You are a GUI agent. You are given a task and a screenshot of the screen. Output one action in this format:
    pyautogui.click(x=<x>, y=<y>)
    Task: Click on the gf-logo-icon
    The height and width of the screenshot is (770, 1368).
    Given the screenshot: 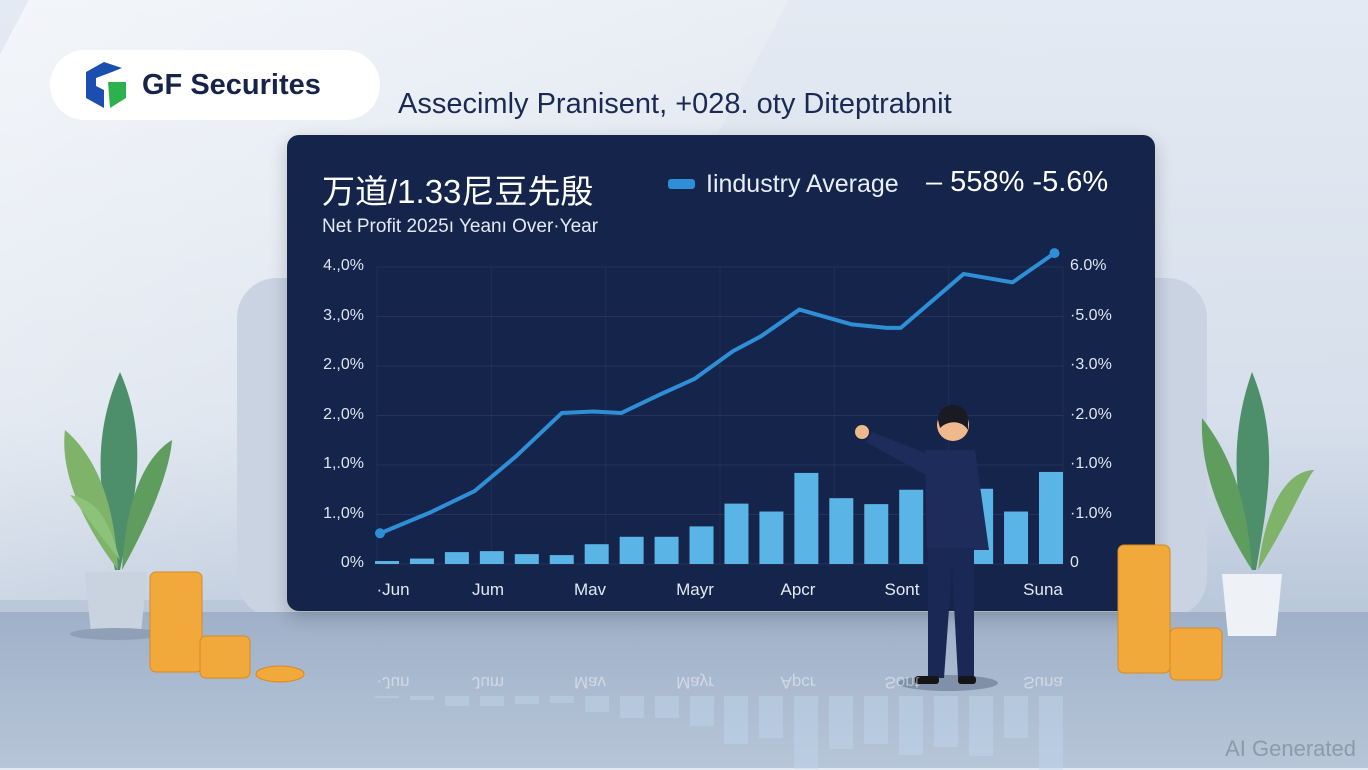 What is the action you would take?
    pyautogui.click(x=106, y=85)
    